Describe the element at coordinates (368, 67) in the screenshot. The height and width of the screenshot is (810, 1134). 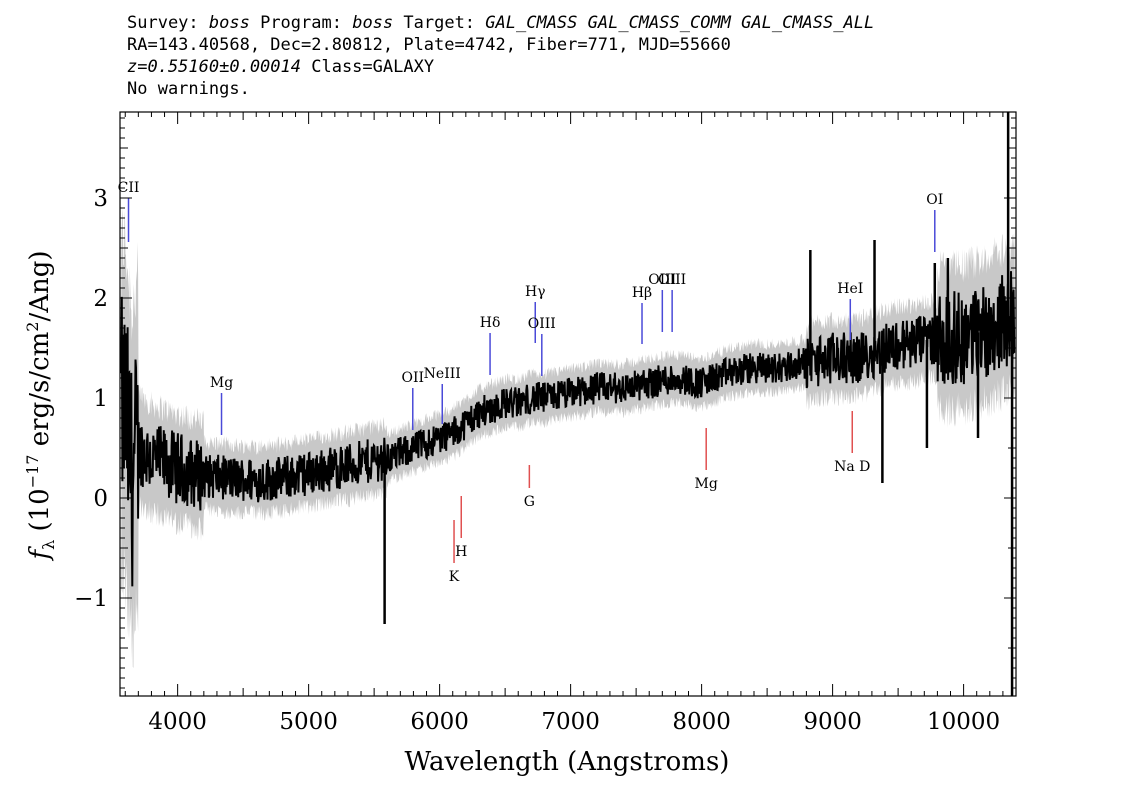
I see `class-value: Class=GALAXY` at that location.